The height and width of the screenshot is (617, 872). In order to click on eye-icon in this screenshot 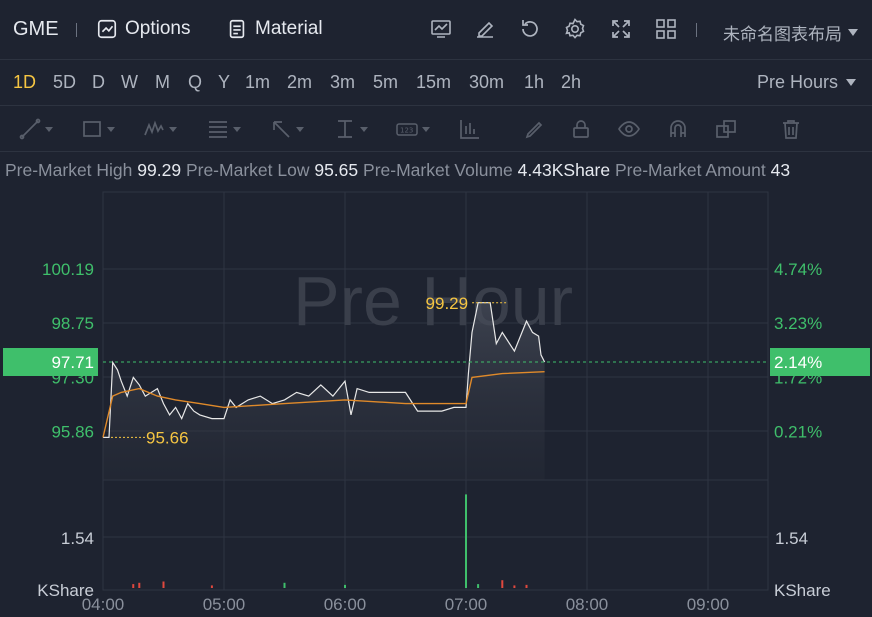, I will do `click(629, 129)`.